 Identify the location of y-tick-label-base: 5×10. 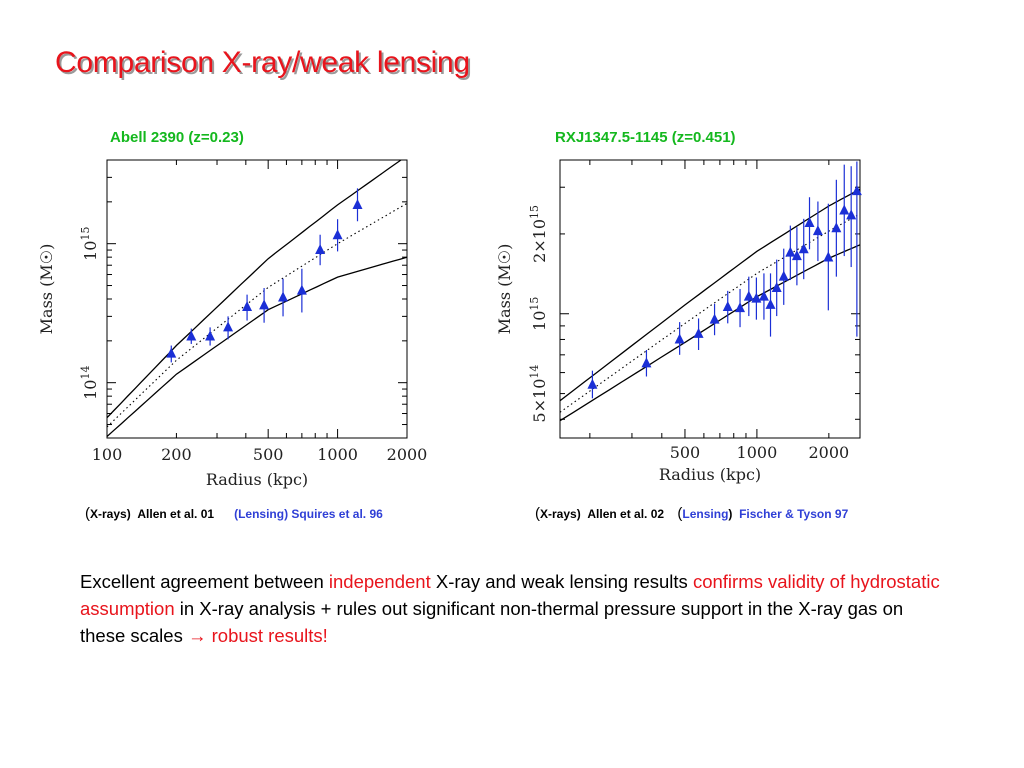
(539, 401).